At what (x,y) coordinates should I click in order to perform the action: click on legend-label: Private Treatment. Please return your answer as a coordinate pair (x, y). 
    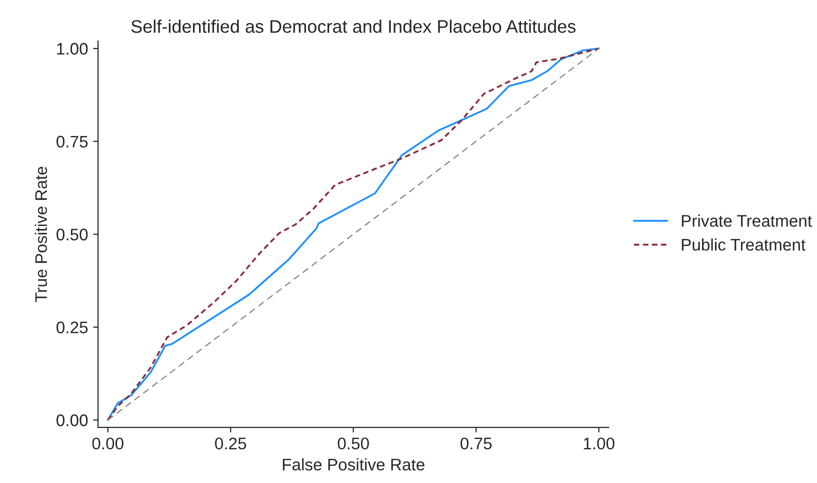
    Looking at the image, I should click on (747, 220).